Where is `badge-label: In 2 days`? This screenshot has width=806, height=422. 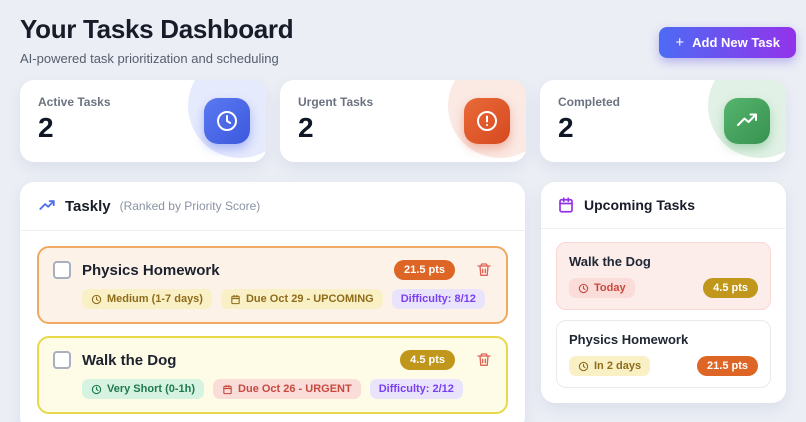
badge-label: In 2 days is located at coordinates (618, 366).